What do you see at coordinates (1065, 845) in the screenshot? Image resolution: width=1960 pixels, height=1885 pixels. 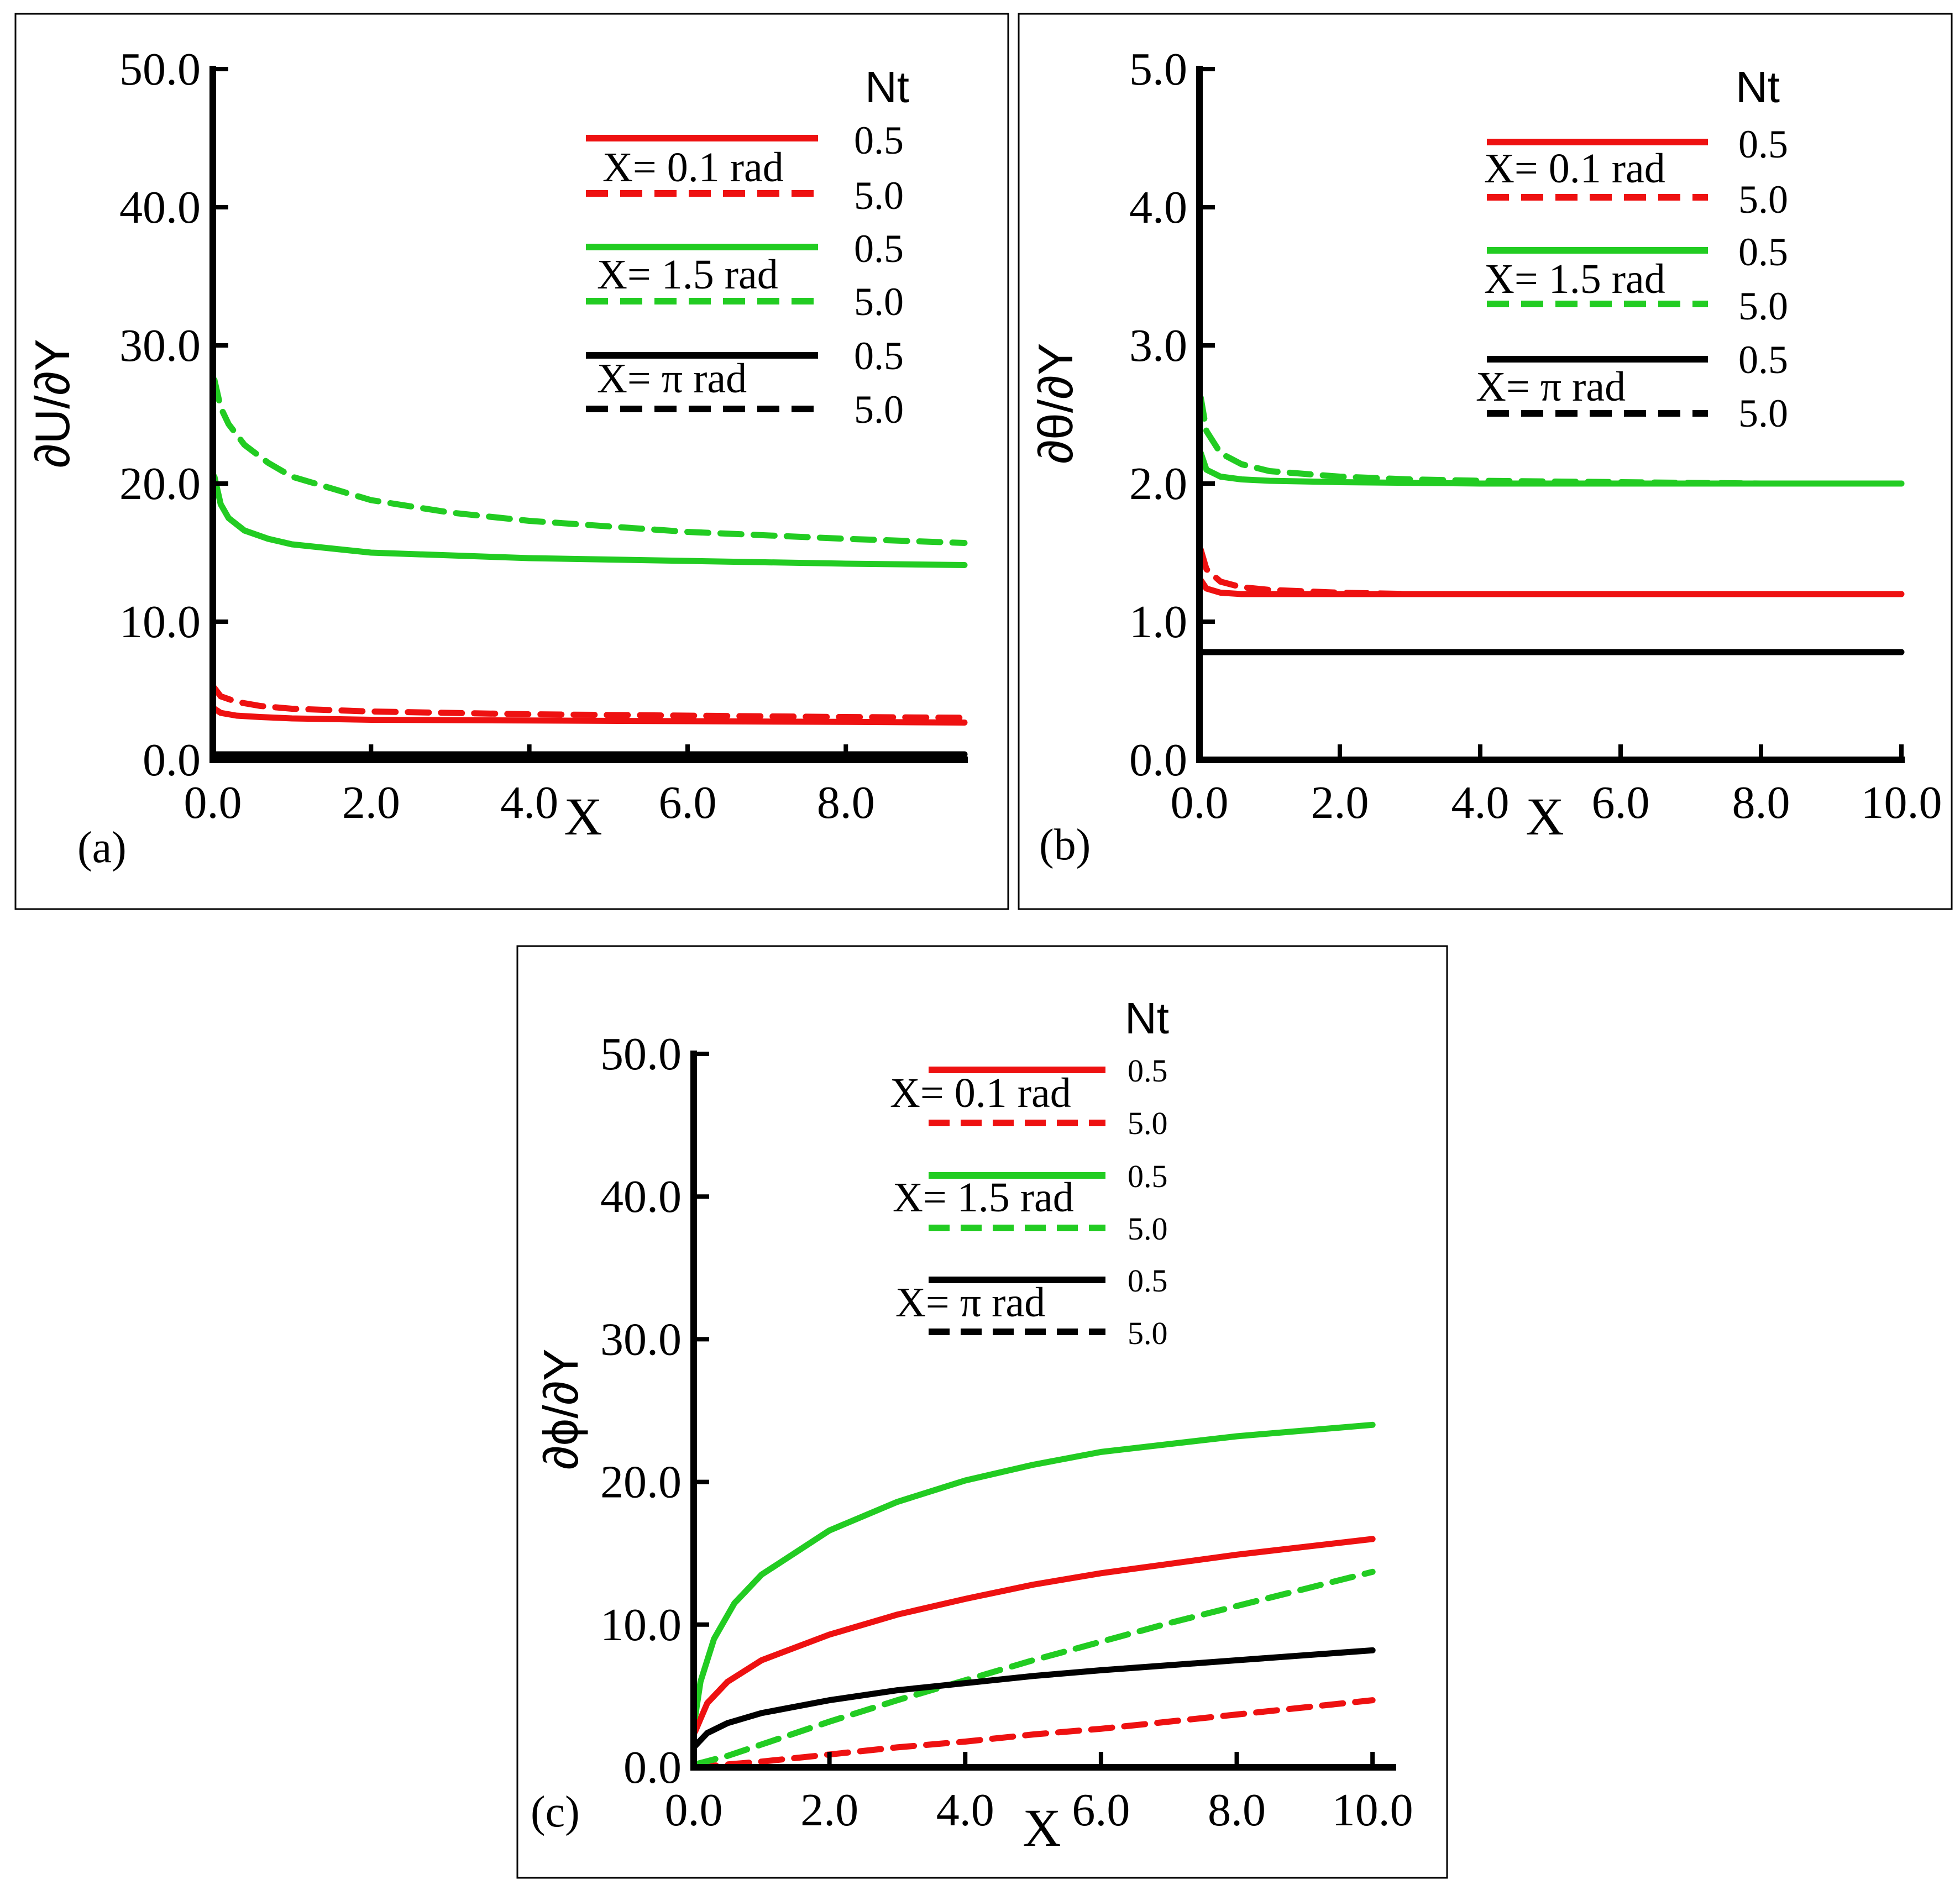 I see `panel-label: (b)` at bounding box center [1065, 845].